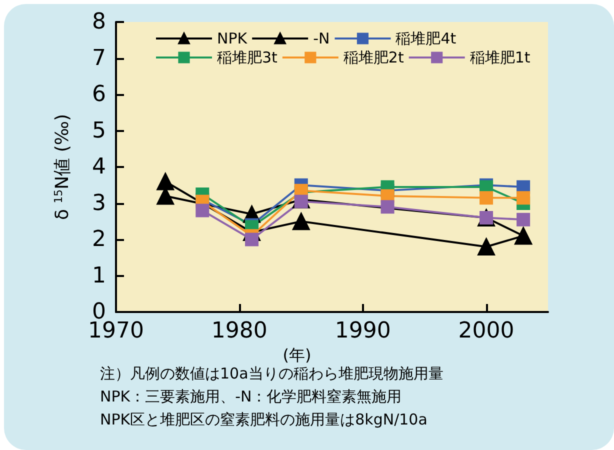  Describe the element at coordinates (321, 39) in the screenshot. I see `legend-label: -N` at that location.